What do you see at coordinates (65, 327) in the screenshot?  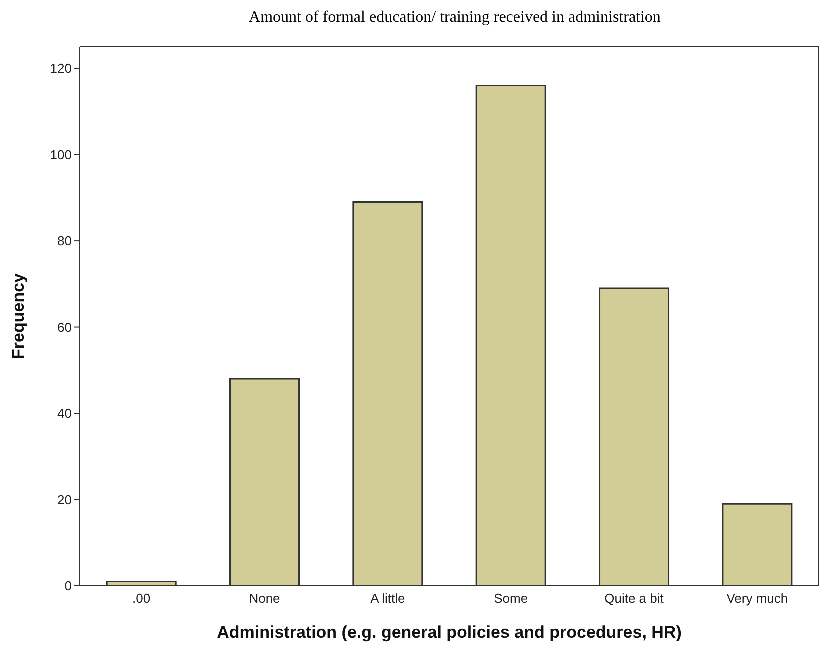 I see `y-tick-label: 60` at bounding box center [65, 327].